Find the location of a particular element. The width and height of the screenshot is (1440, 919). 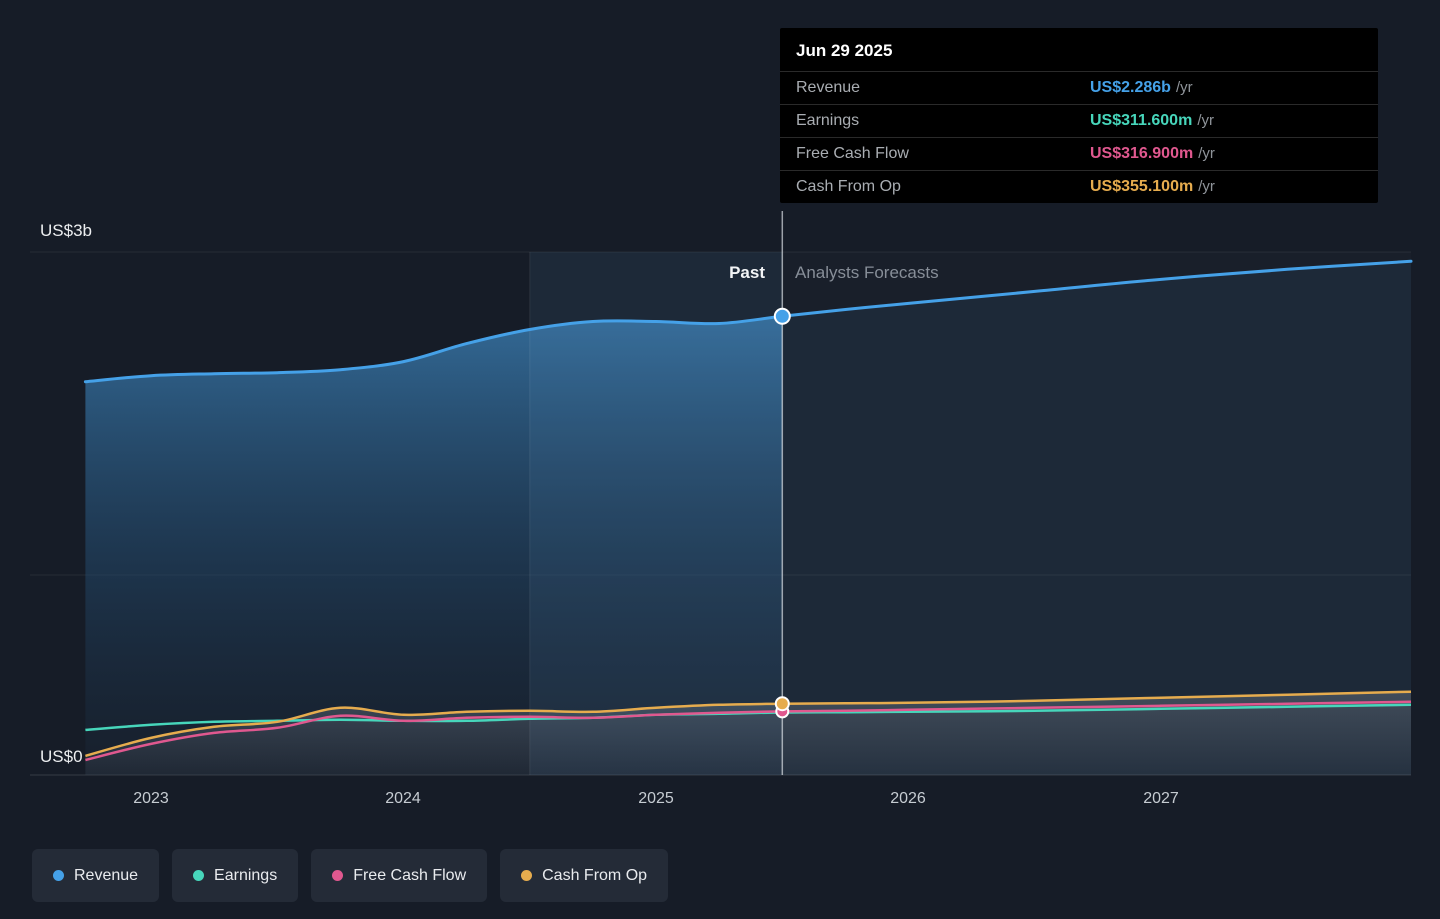

revenue-dot-icon is located at coordinates (58, 875).